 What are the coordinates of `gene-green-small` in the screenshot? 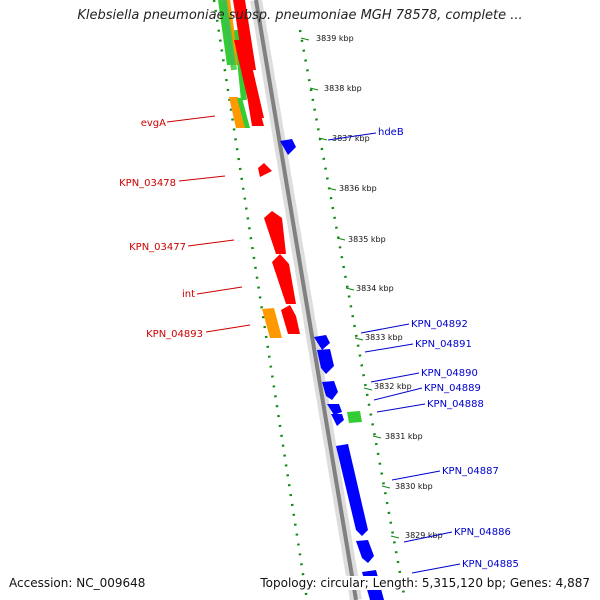 It's located at (354, 417).